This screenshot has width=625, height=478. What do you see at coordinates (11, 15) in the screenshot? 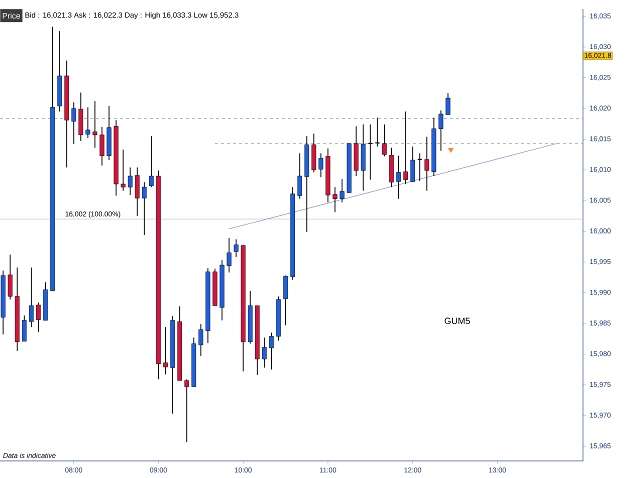
I see `chart-title: Price` at bounding box center [11, 15].